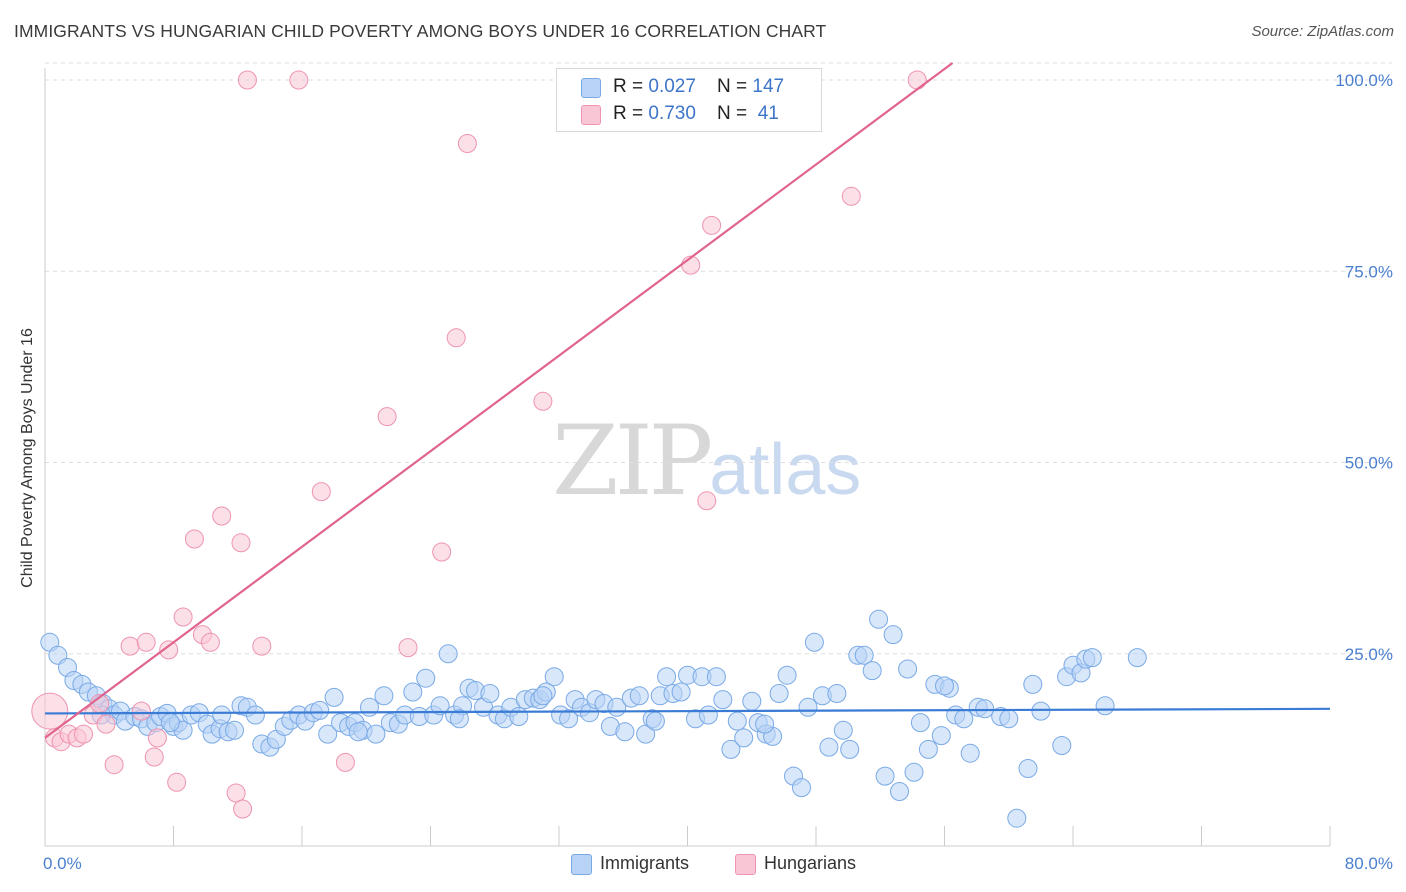 This screenshot has width=1406, height=892. I want to click on x-tick-label-max: 80.0%, so click(1369, 863).